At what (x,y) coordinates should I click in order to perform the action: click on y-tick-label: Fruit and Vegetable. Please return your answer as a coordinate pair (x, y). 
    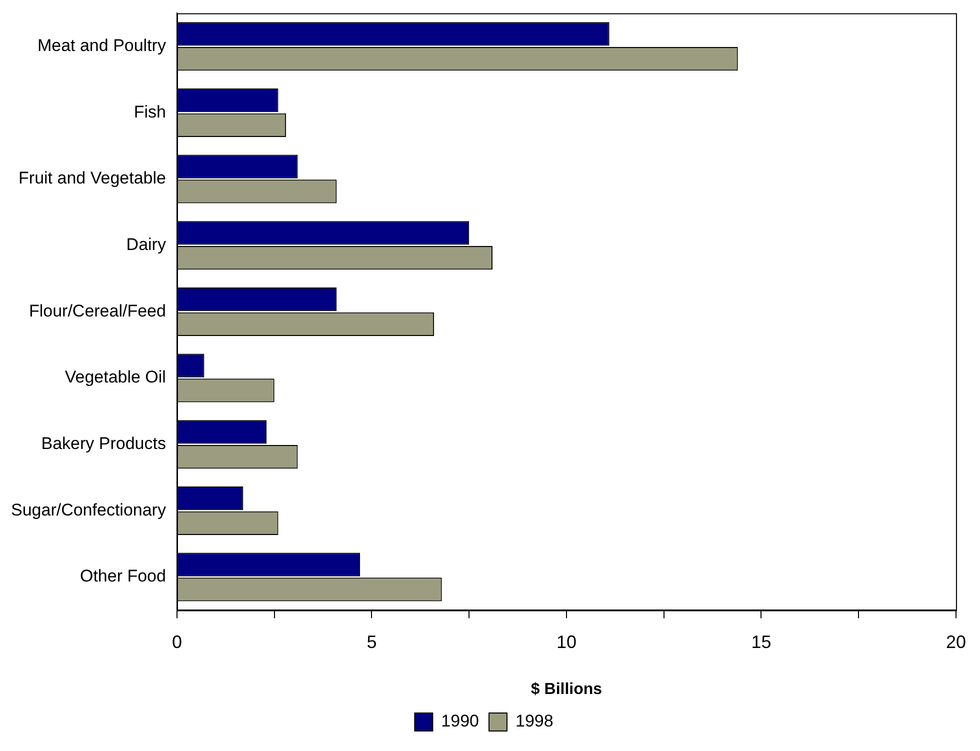
    Looking at the image, I should click on (92, 178).